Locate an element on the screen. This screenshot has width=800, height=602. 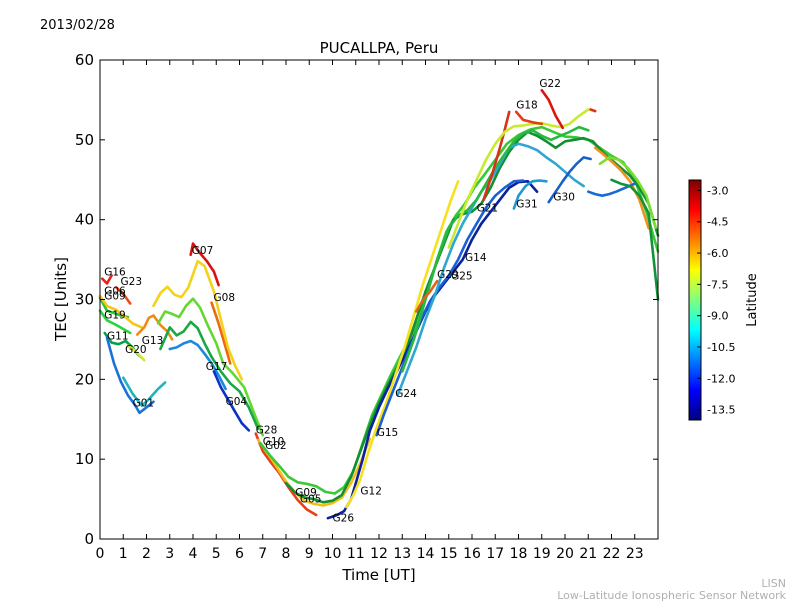
prn-label: G07 is located at coordinates (203, 251).